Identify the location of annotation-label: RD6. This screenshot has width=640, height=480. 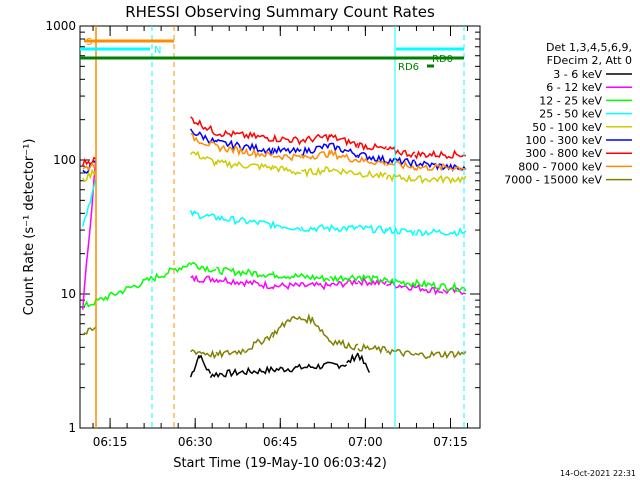
(408, 67).